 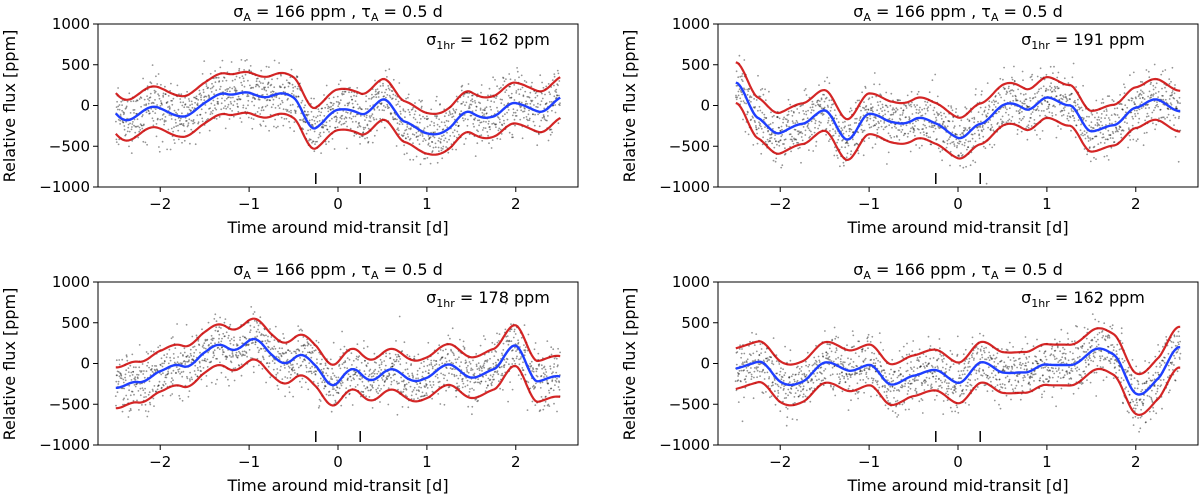 I want to click on x-tick-label: 1, so click(x=1047, y=204).